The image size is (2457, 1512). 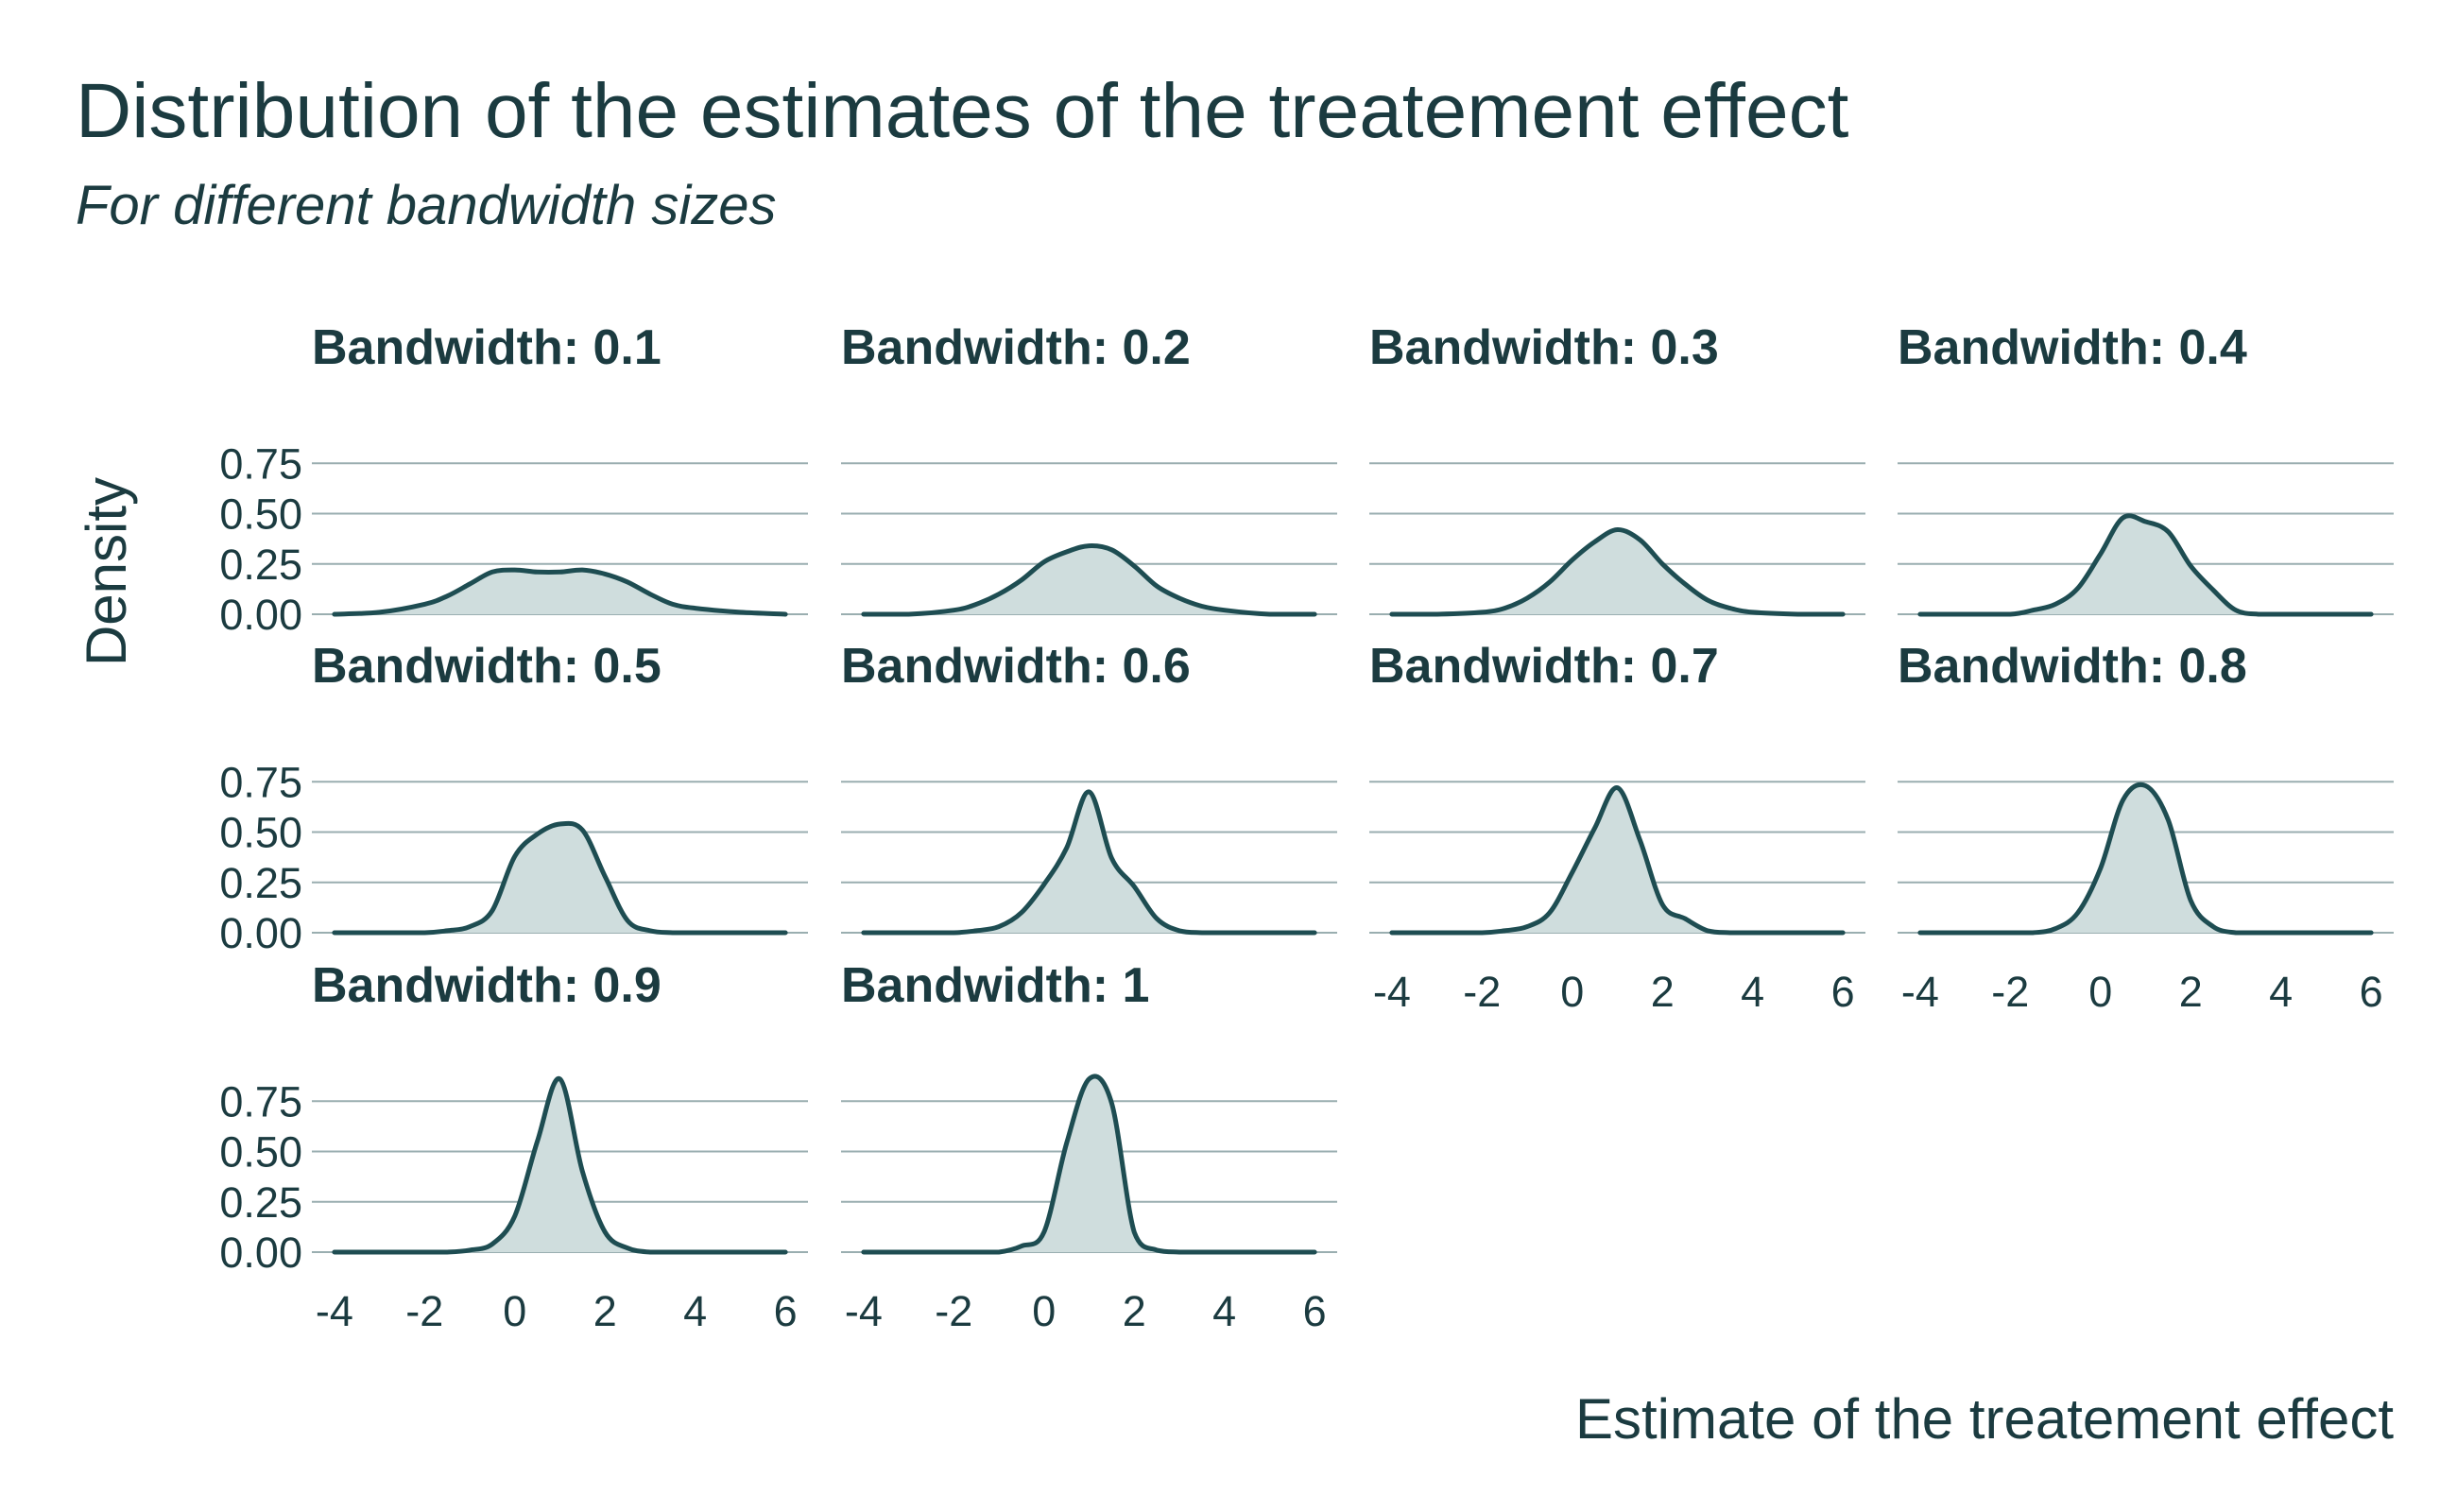 I want to click on facet-strip-label: Bandwidth: 0.1, so click(x=487, y=347).